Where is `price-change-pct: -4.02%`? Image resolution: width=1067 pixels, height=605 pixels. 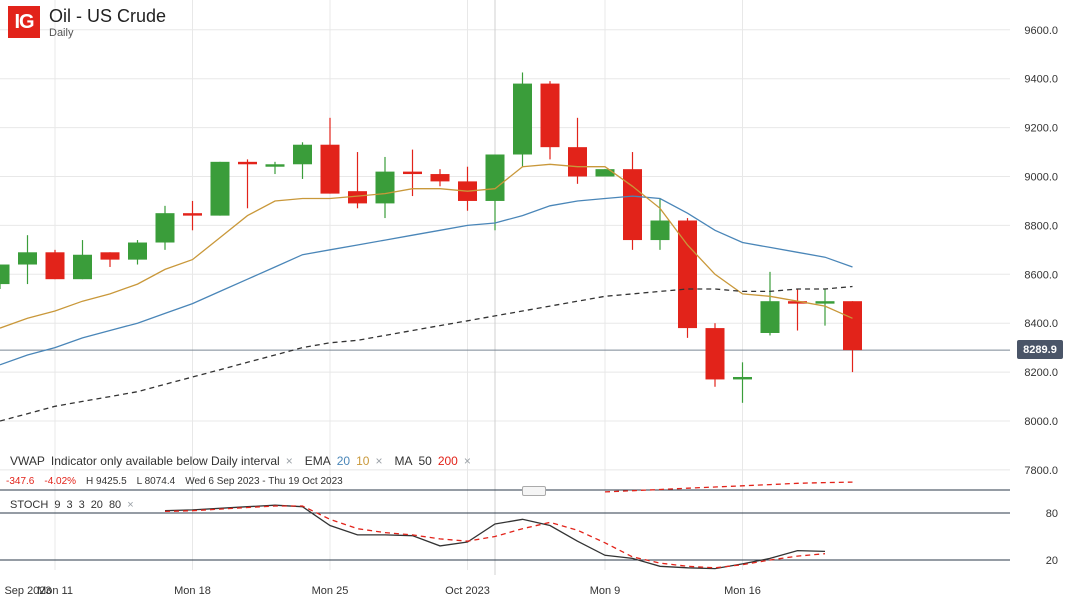
price-change-pct: -4.02% is located at coordinates (60, 481).